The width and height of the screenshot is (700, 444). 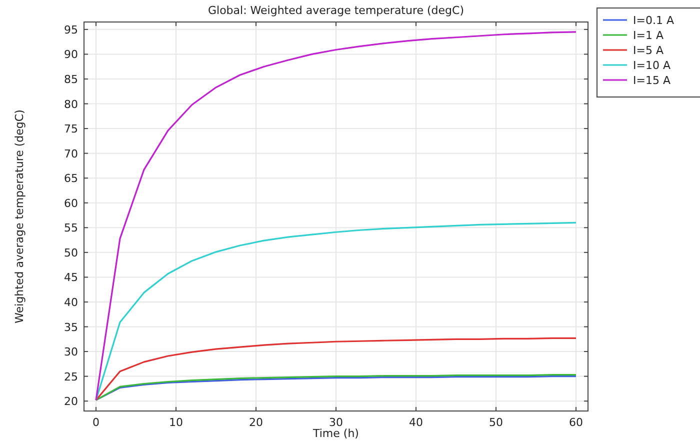 What do you see at coordinates (71, 79) in the screenshot?
I see `y-tick-label: 85` at bounding box center [71, 79].